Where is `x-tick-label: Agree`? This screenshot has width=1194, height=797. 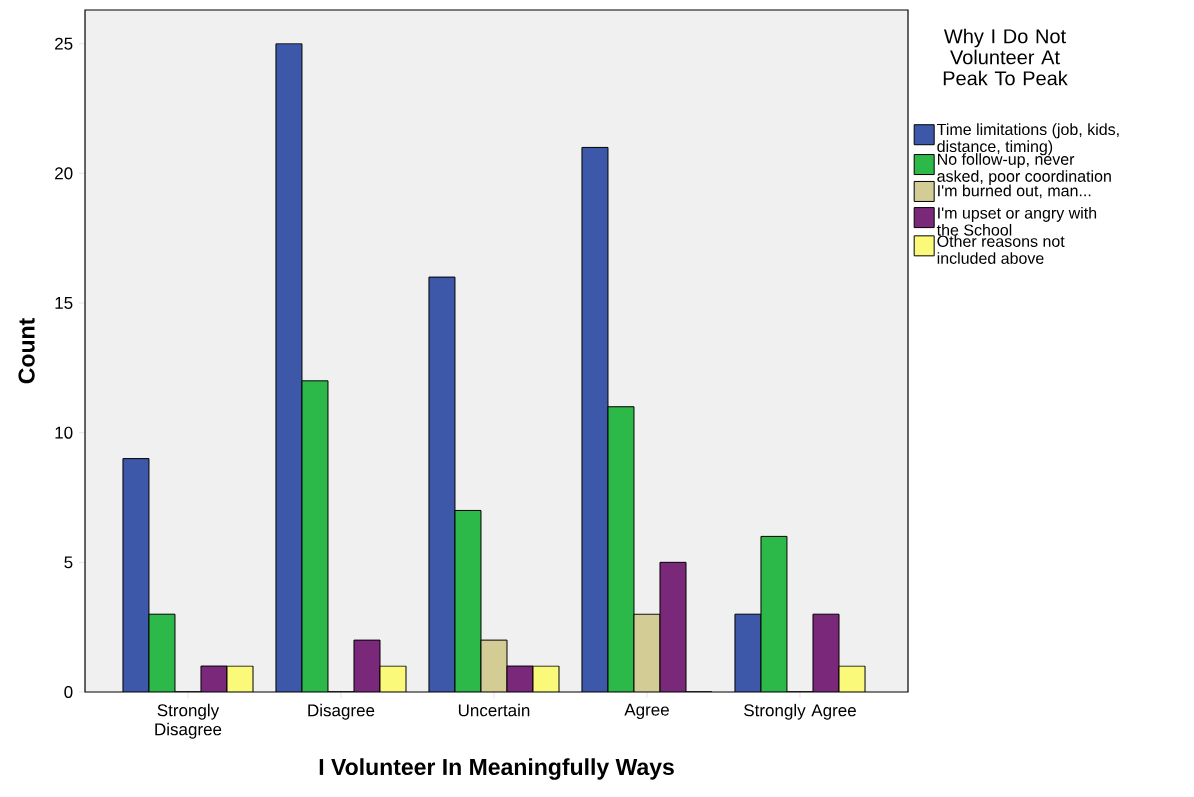 x-tick-label: Agree is located at coordinates (646, 711).